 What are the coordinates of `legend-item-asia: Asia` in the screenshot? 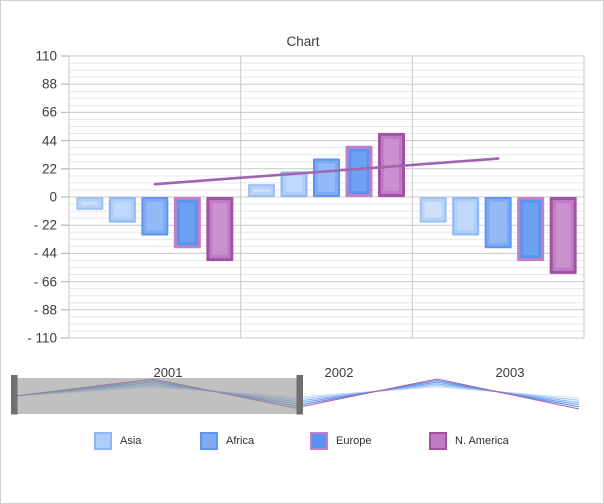 It's located at (117, 441).